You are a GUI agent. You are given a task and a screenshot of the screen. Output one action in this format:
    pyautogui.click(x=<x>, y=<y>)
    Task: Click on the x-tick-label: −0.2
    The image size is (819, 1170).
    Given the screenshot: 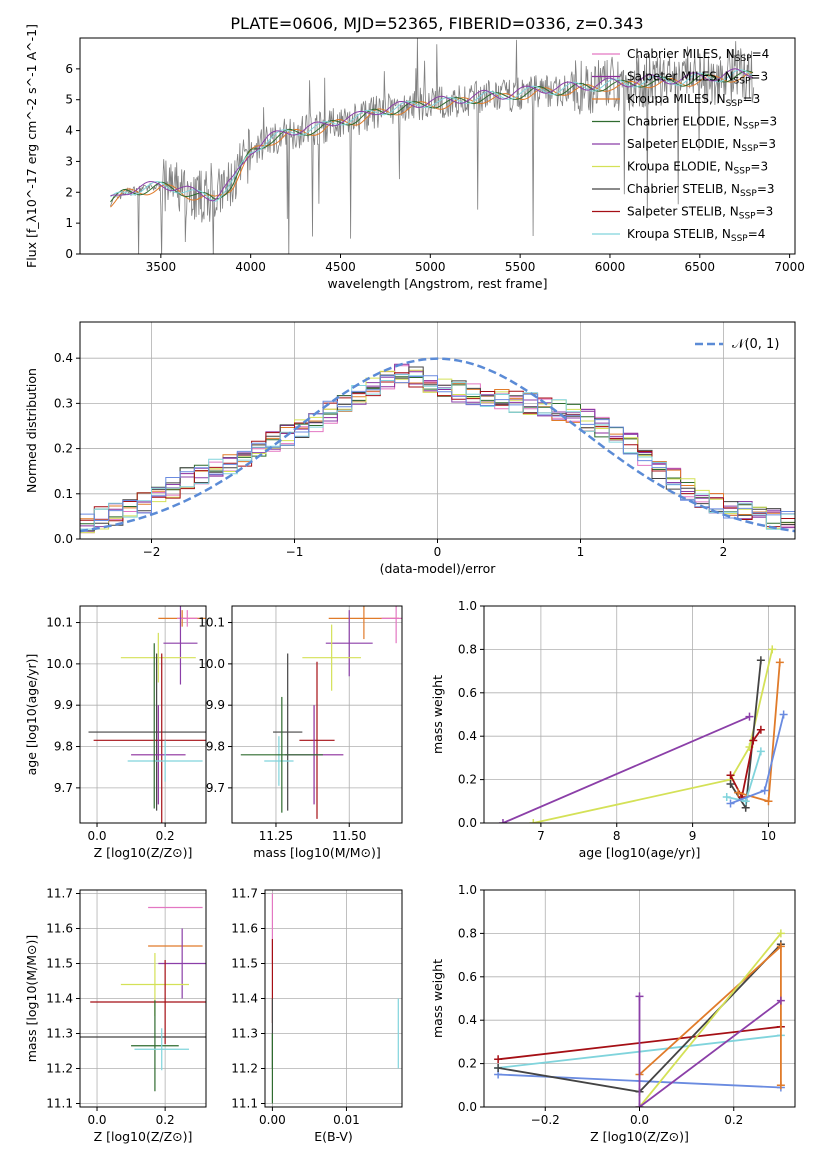 What is the action you would take?
    pyautogui.click(x=545, y=1120)
    